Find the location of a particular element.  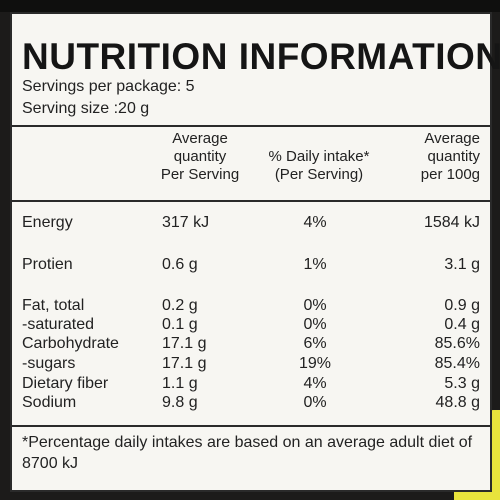

per-100g-value: 85.4% is located at coordinates (457, 363).